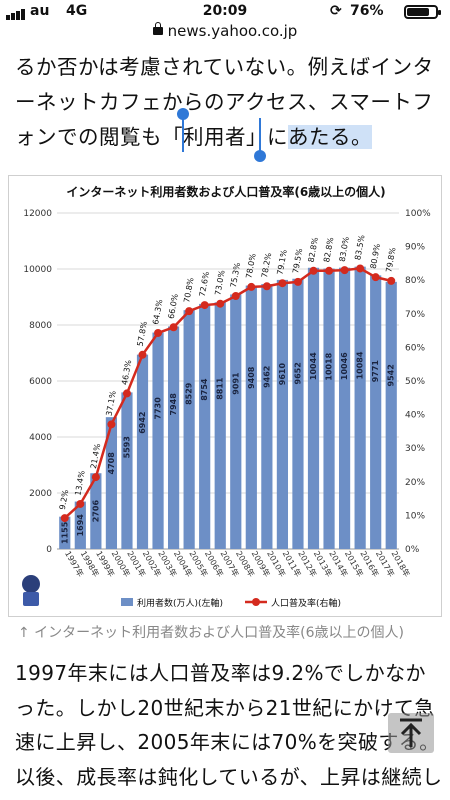 The height and width of the screenshot is (800, 450). I want to click on legend-line-label: 人口普及率(右軸), so click(306, 603).